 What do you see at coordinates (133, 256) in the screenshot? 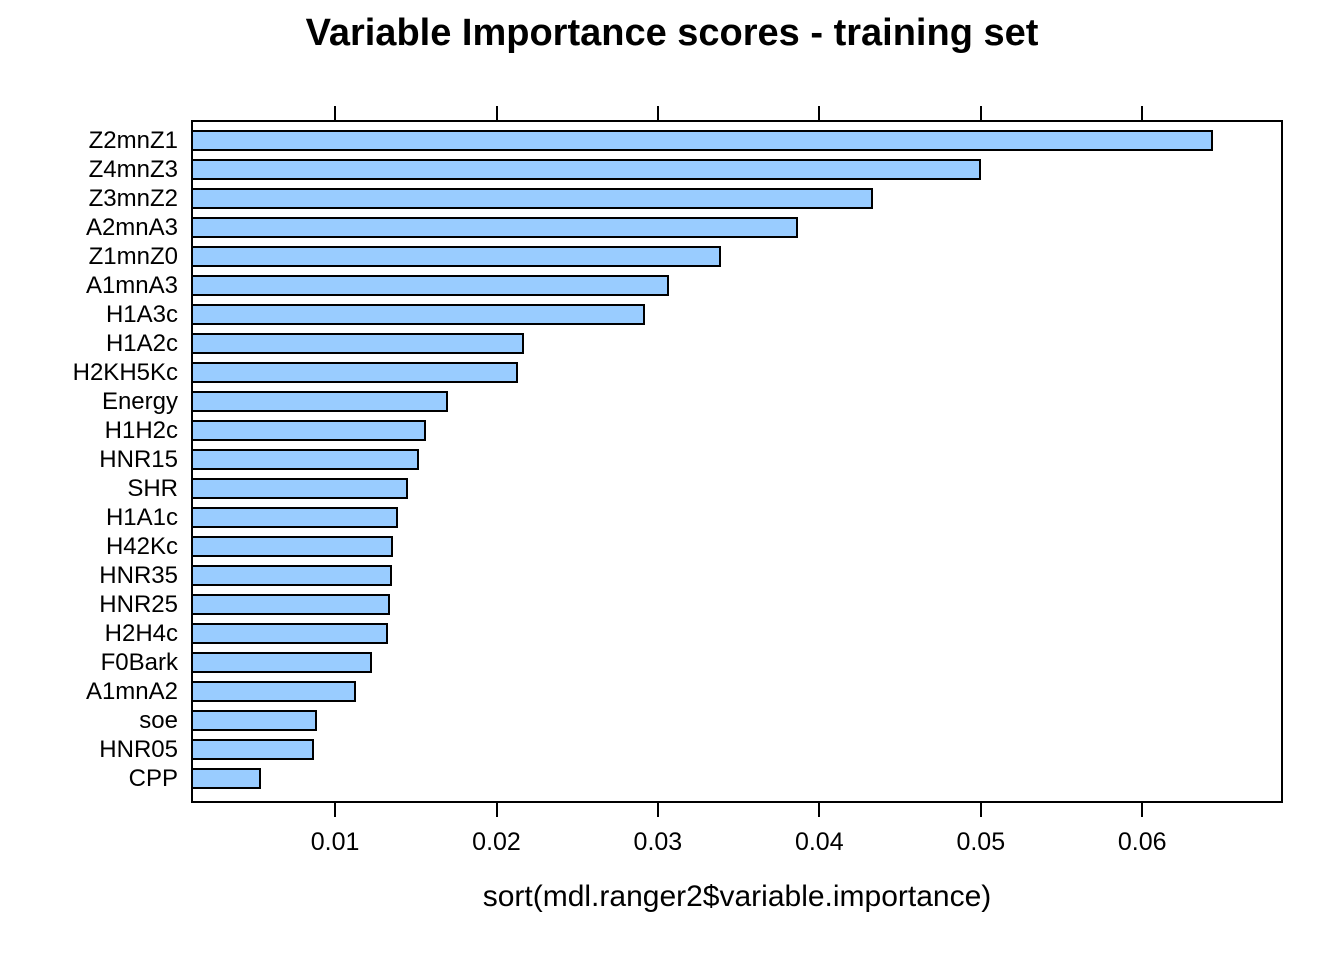
I see `y-axis-label: Z1mnZ0` at bounding box center [133, 256].